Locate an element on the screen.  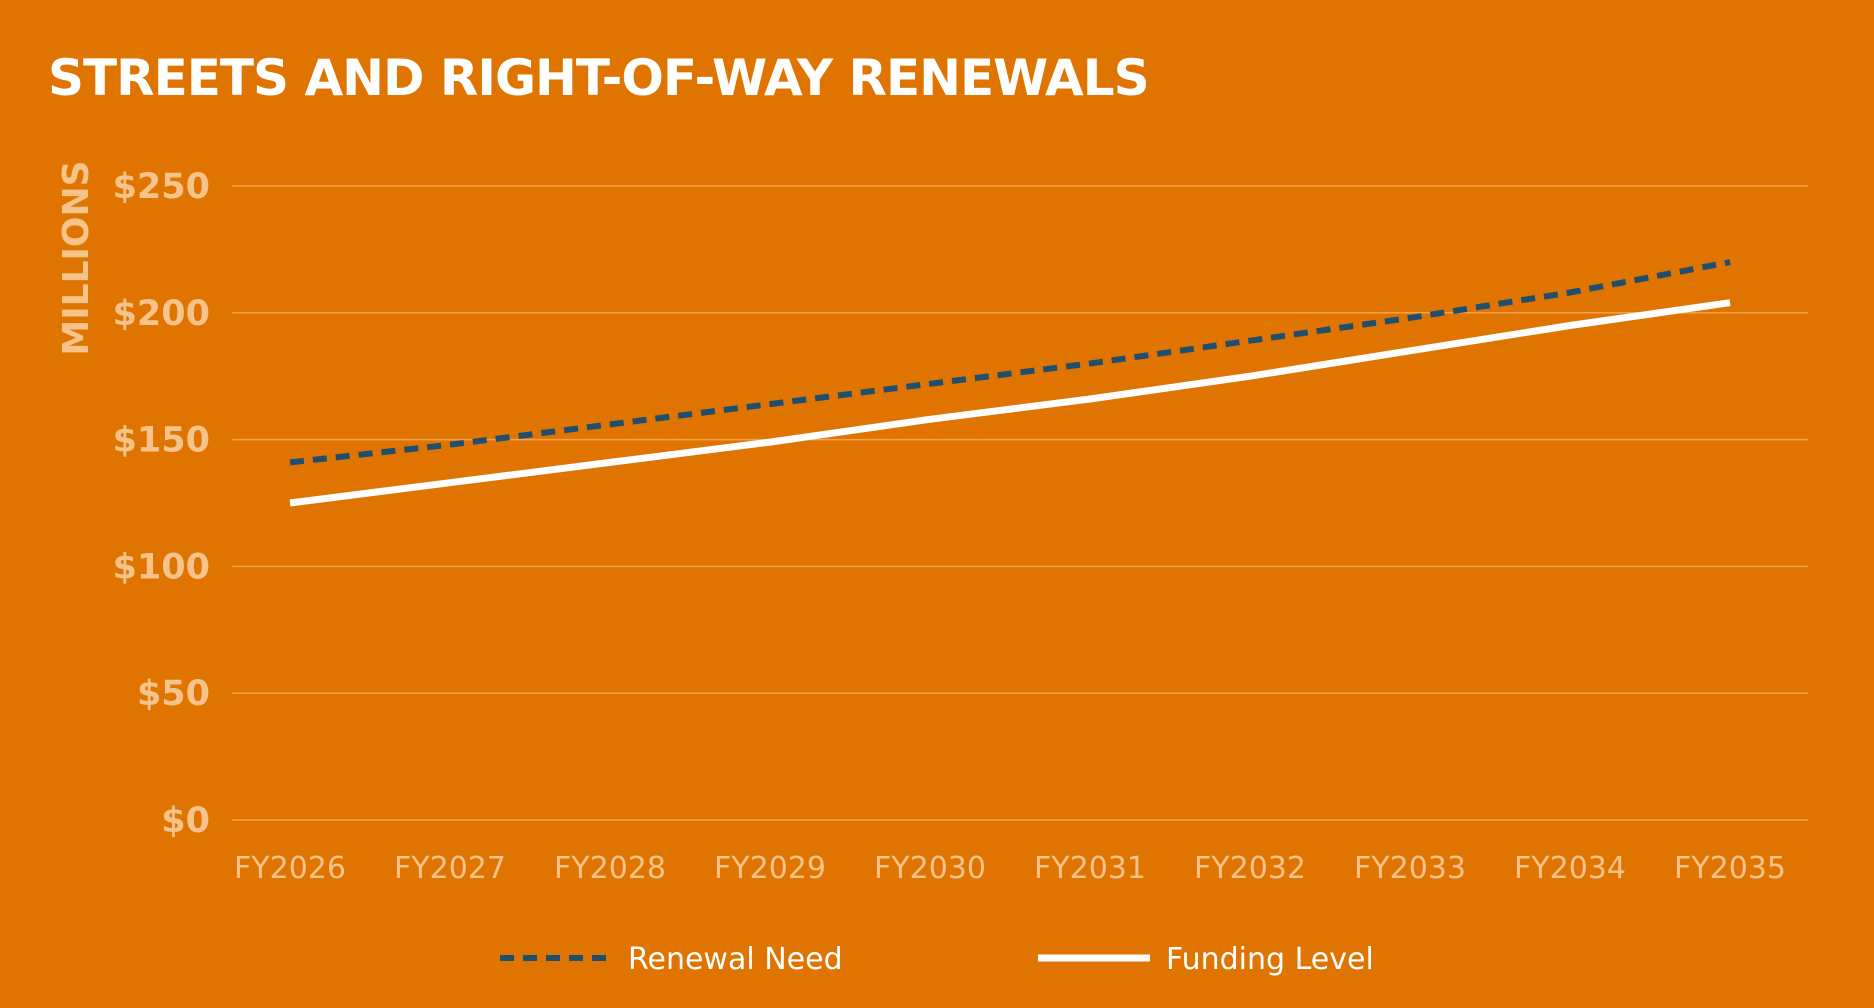
x-tick-label: FY2026 is located at coordinates (290, 868).